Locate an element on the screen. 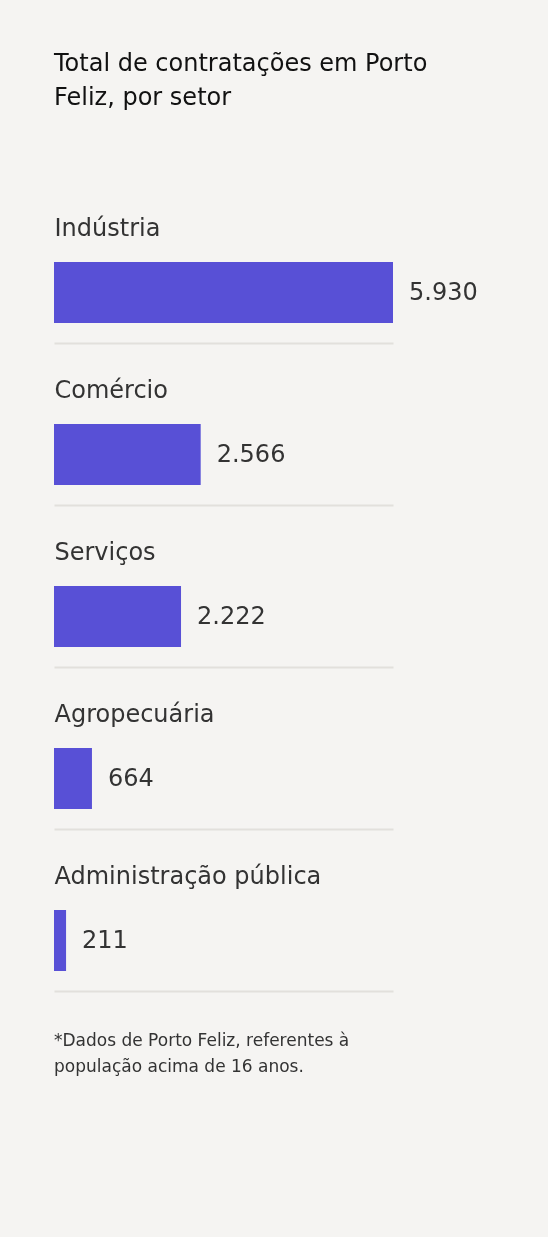 The height and width of the screenshot is (1240, 550). text: *Dados de Porto Feliz, referentes à população acima de 16 anos. is located at coordinates (202, 1053).